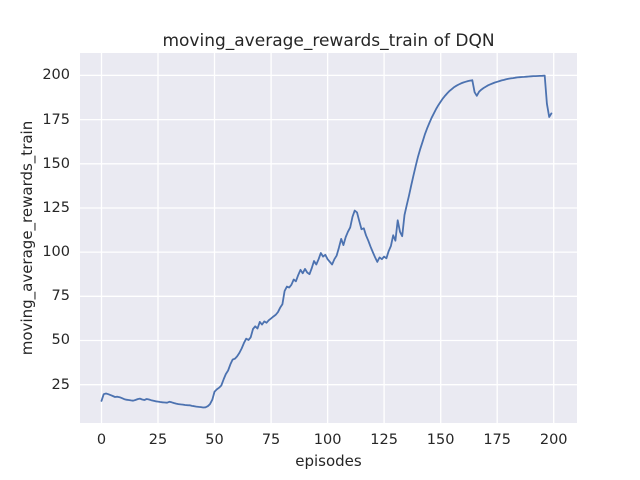 This screenshot has width=640, height=480. What do you see at coordinates (497, 440) in the screenshot?
I see `x-tick-label: 175` at bounding box center [497, 440].